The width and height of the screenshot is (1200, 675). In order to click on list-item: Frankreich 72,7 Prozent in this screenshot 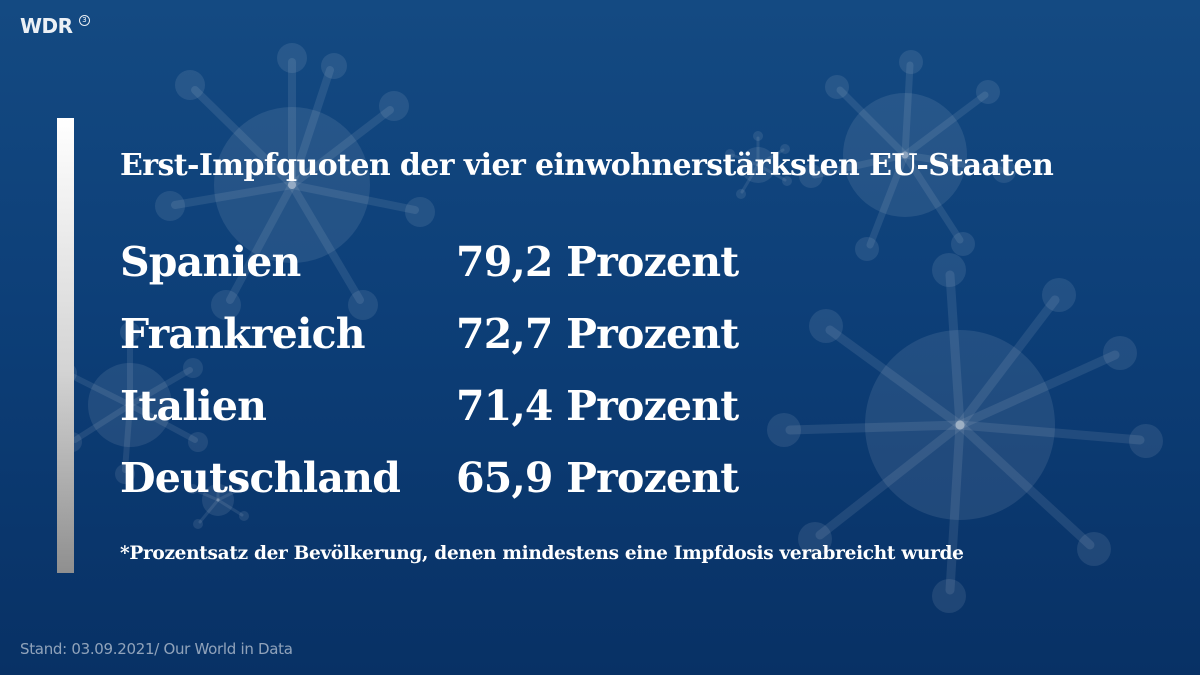, I will do `click(470, 334)`.